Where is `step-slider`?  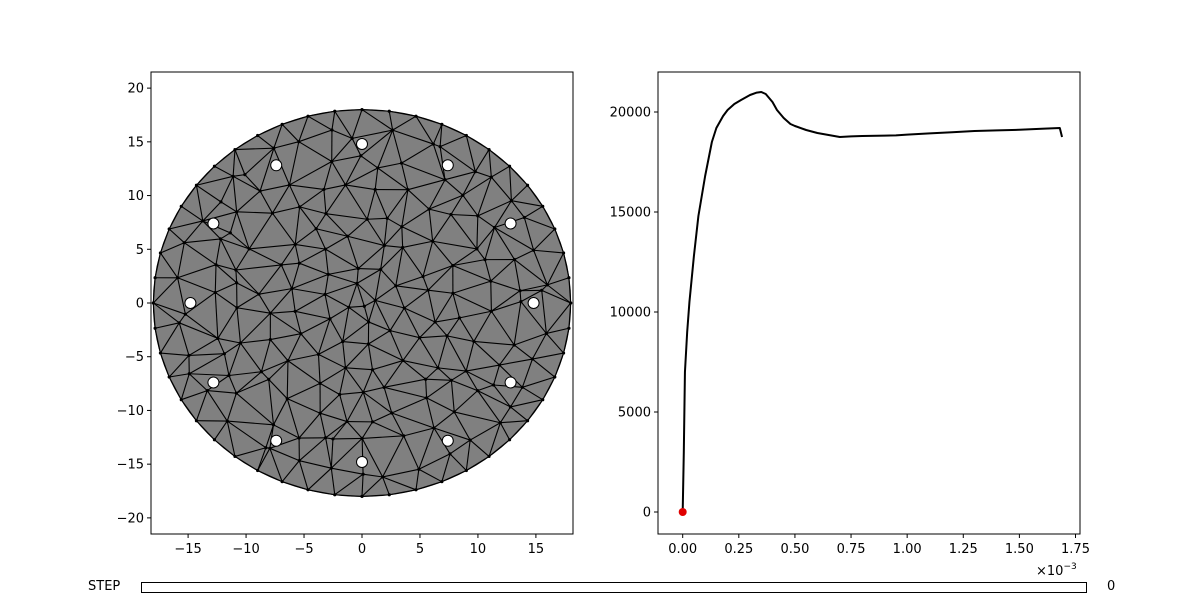
step-slider is located at coordinates (614, 587).